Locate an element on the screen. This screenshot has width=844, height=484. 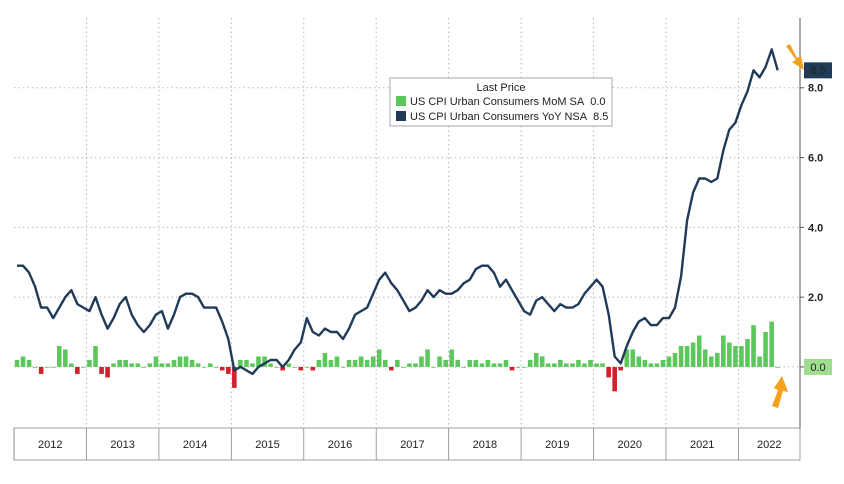
x-tick-label: 2017 is located at coordinates (412, 445).